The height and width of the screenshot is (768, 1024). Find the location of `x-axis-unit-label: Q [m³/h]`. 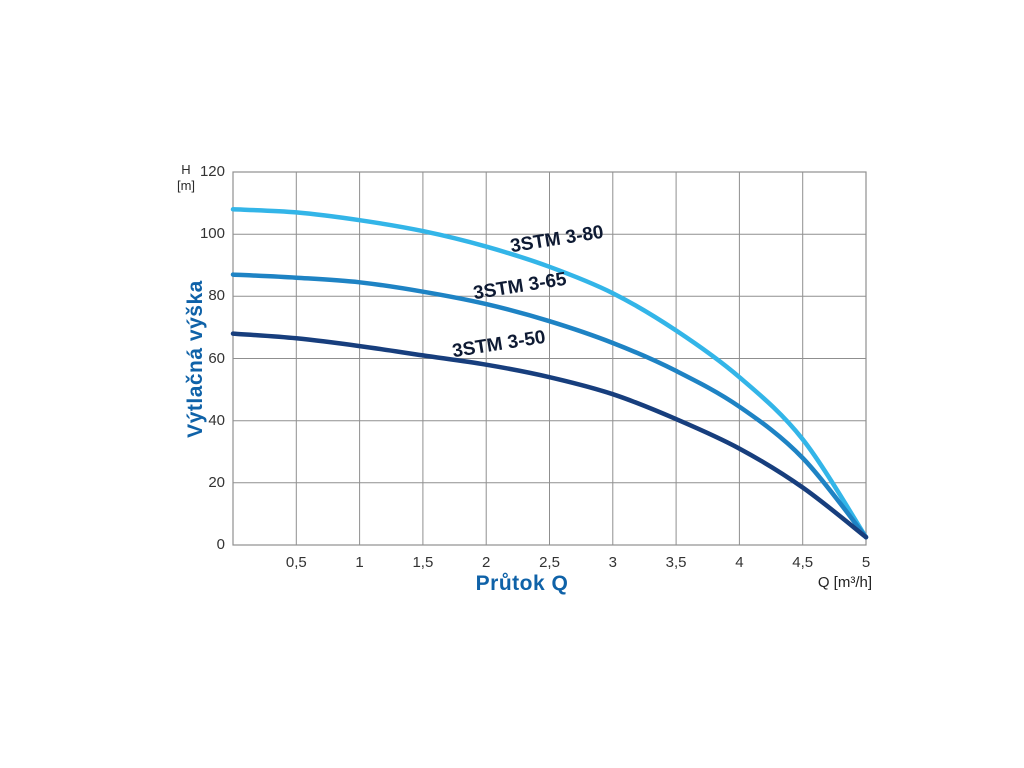

x-axis-unit-label: Q [m³/h] is located at coordinates (844, 582).